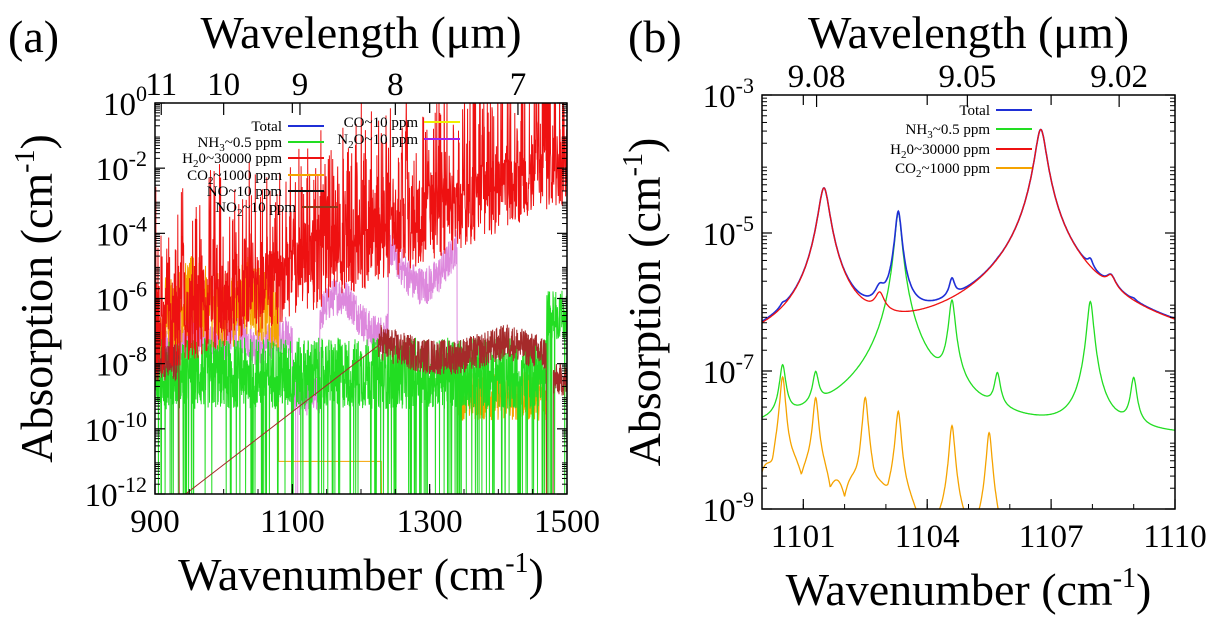 This screenshot has width=1217, height=617. What do you see at coordinates (116, 428) in the screenshot?
I see `y-tick-label: 10⁻¹⁰` at bounding box center [116, 428].